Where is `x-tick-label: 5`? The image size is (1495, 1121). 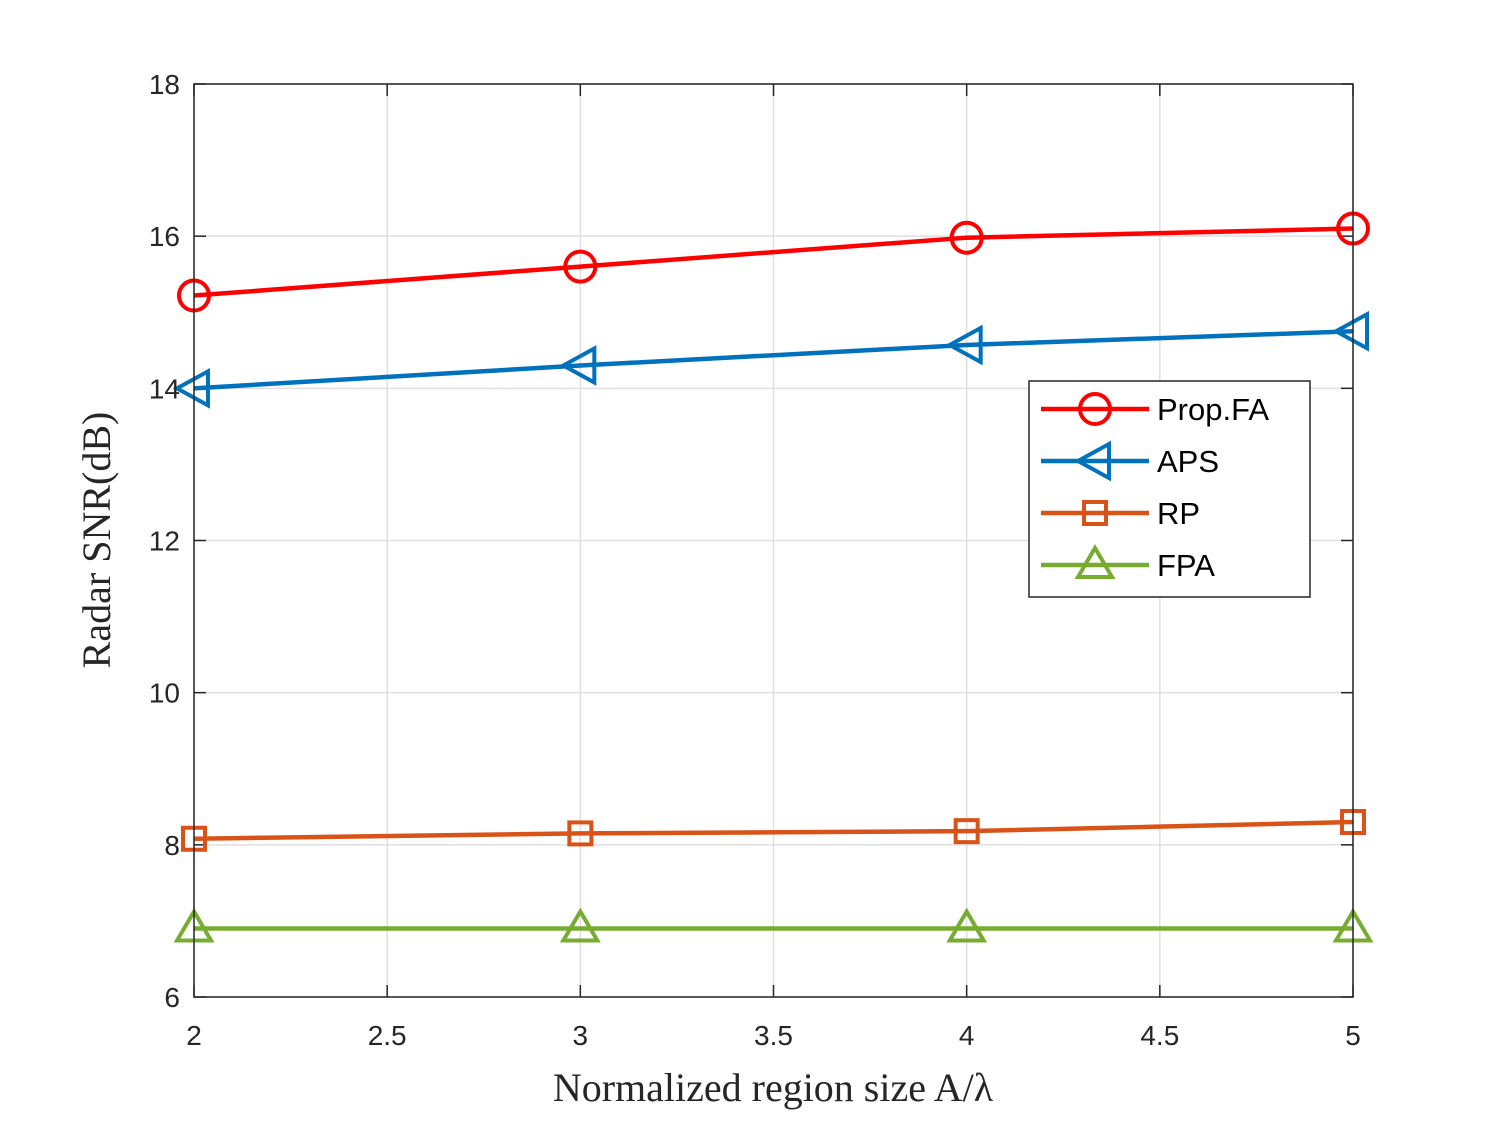 x-tick-label: 5 is located at coordinates (1353, 1035).